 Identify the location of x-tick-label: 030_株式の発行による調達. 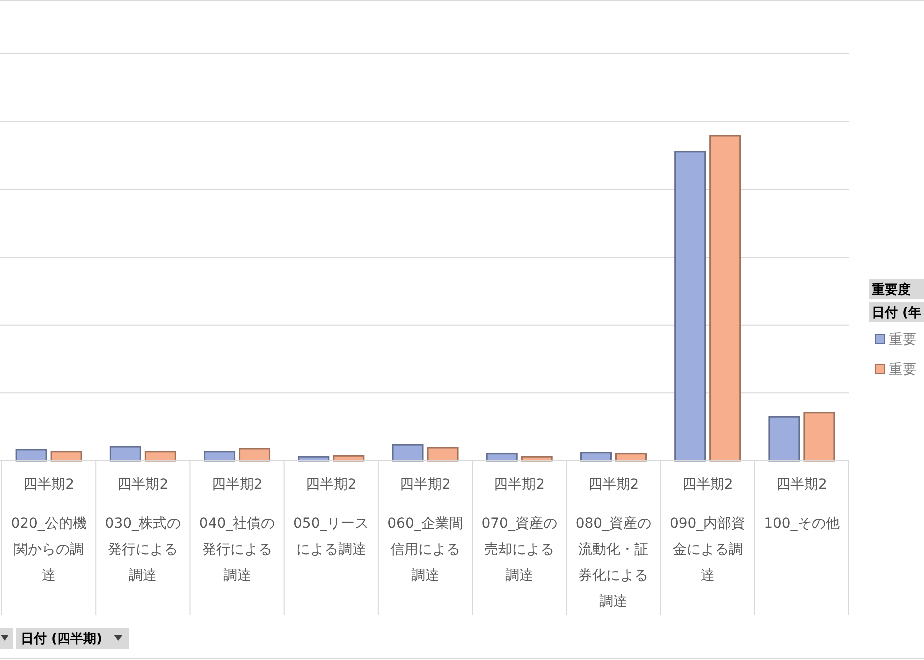
(143, 550).